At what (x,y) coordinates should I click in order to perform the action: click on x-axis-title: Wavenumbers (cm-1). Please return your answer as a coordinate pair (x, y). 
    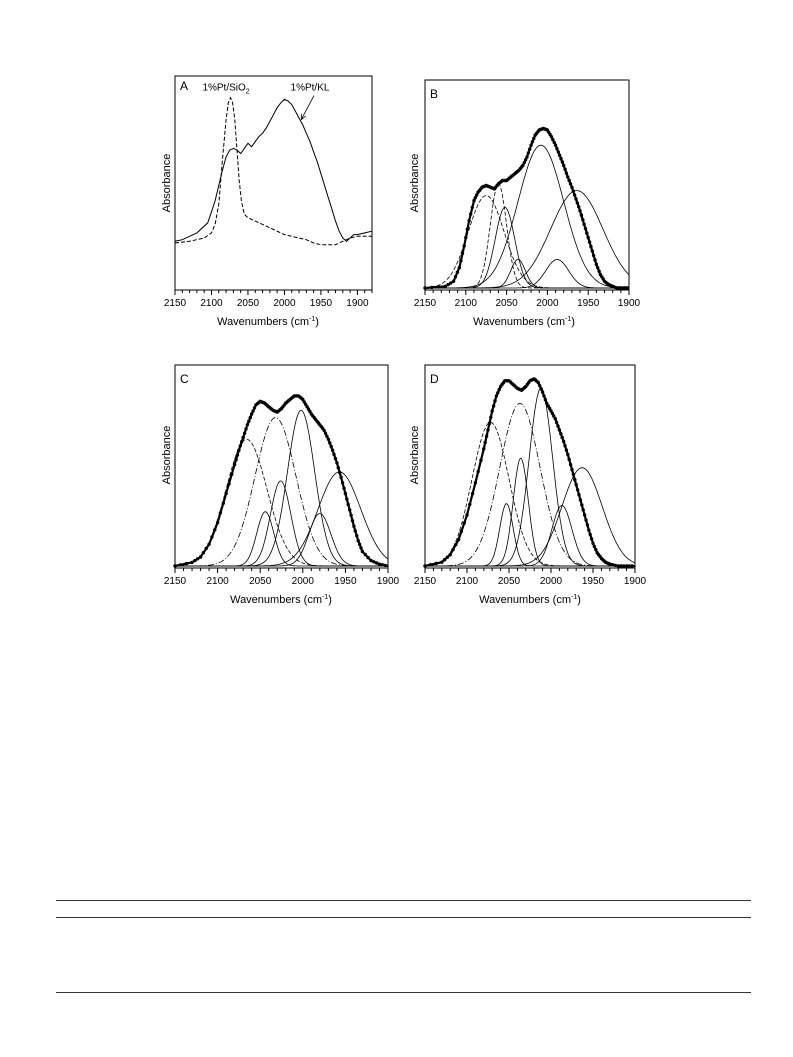
    Looking at the image, I should click on (530, 600).